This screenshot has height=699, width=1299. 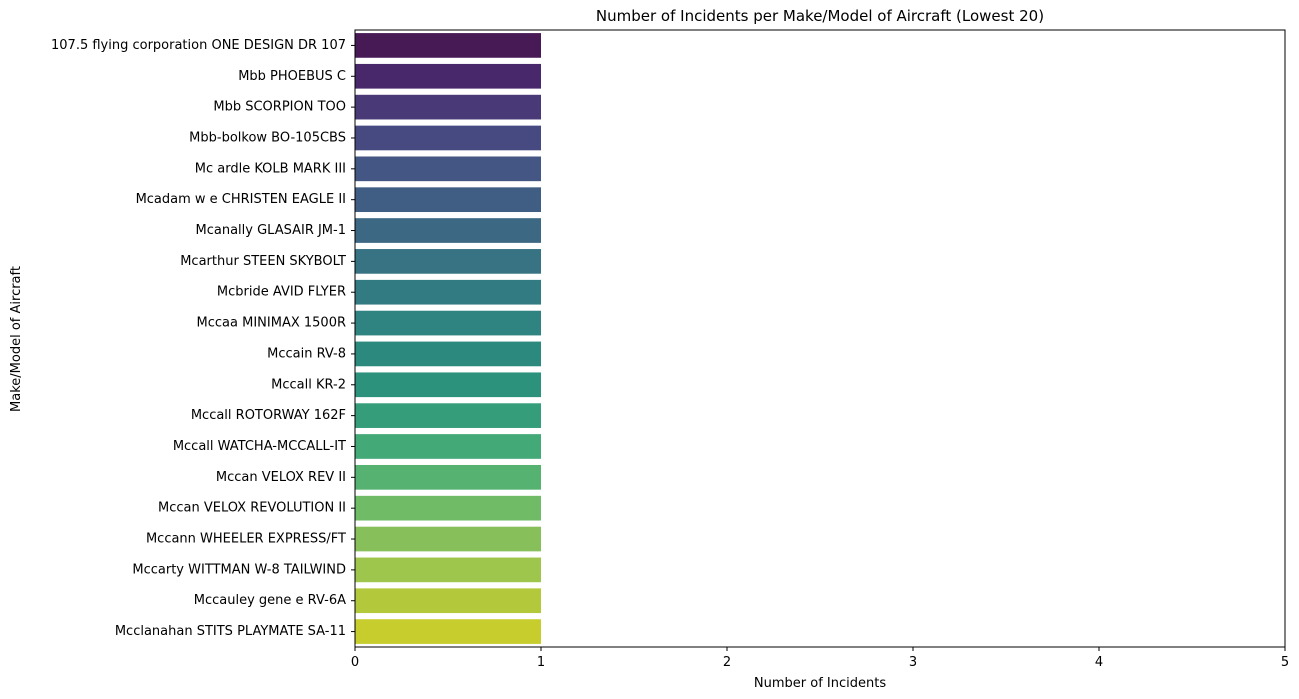 I want to click on x-axis-label: Number of Incidents, so click(x=820, y=683).